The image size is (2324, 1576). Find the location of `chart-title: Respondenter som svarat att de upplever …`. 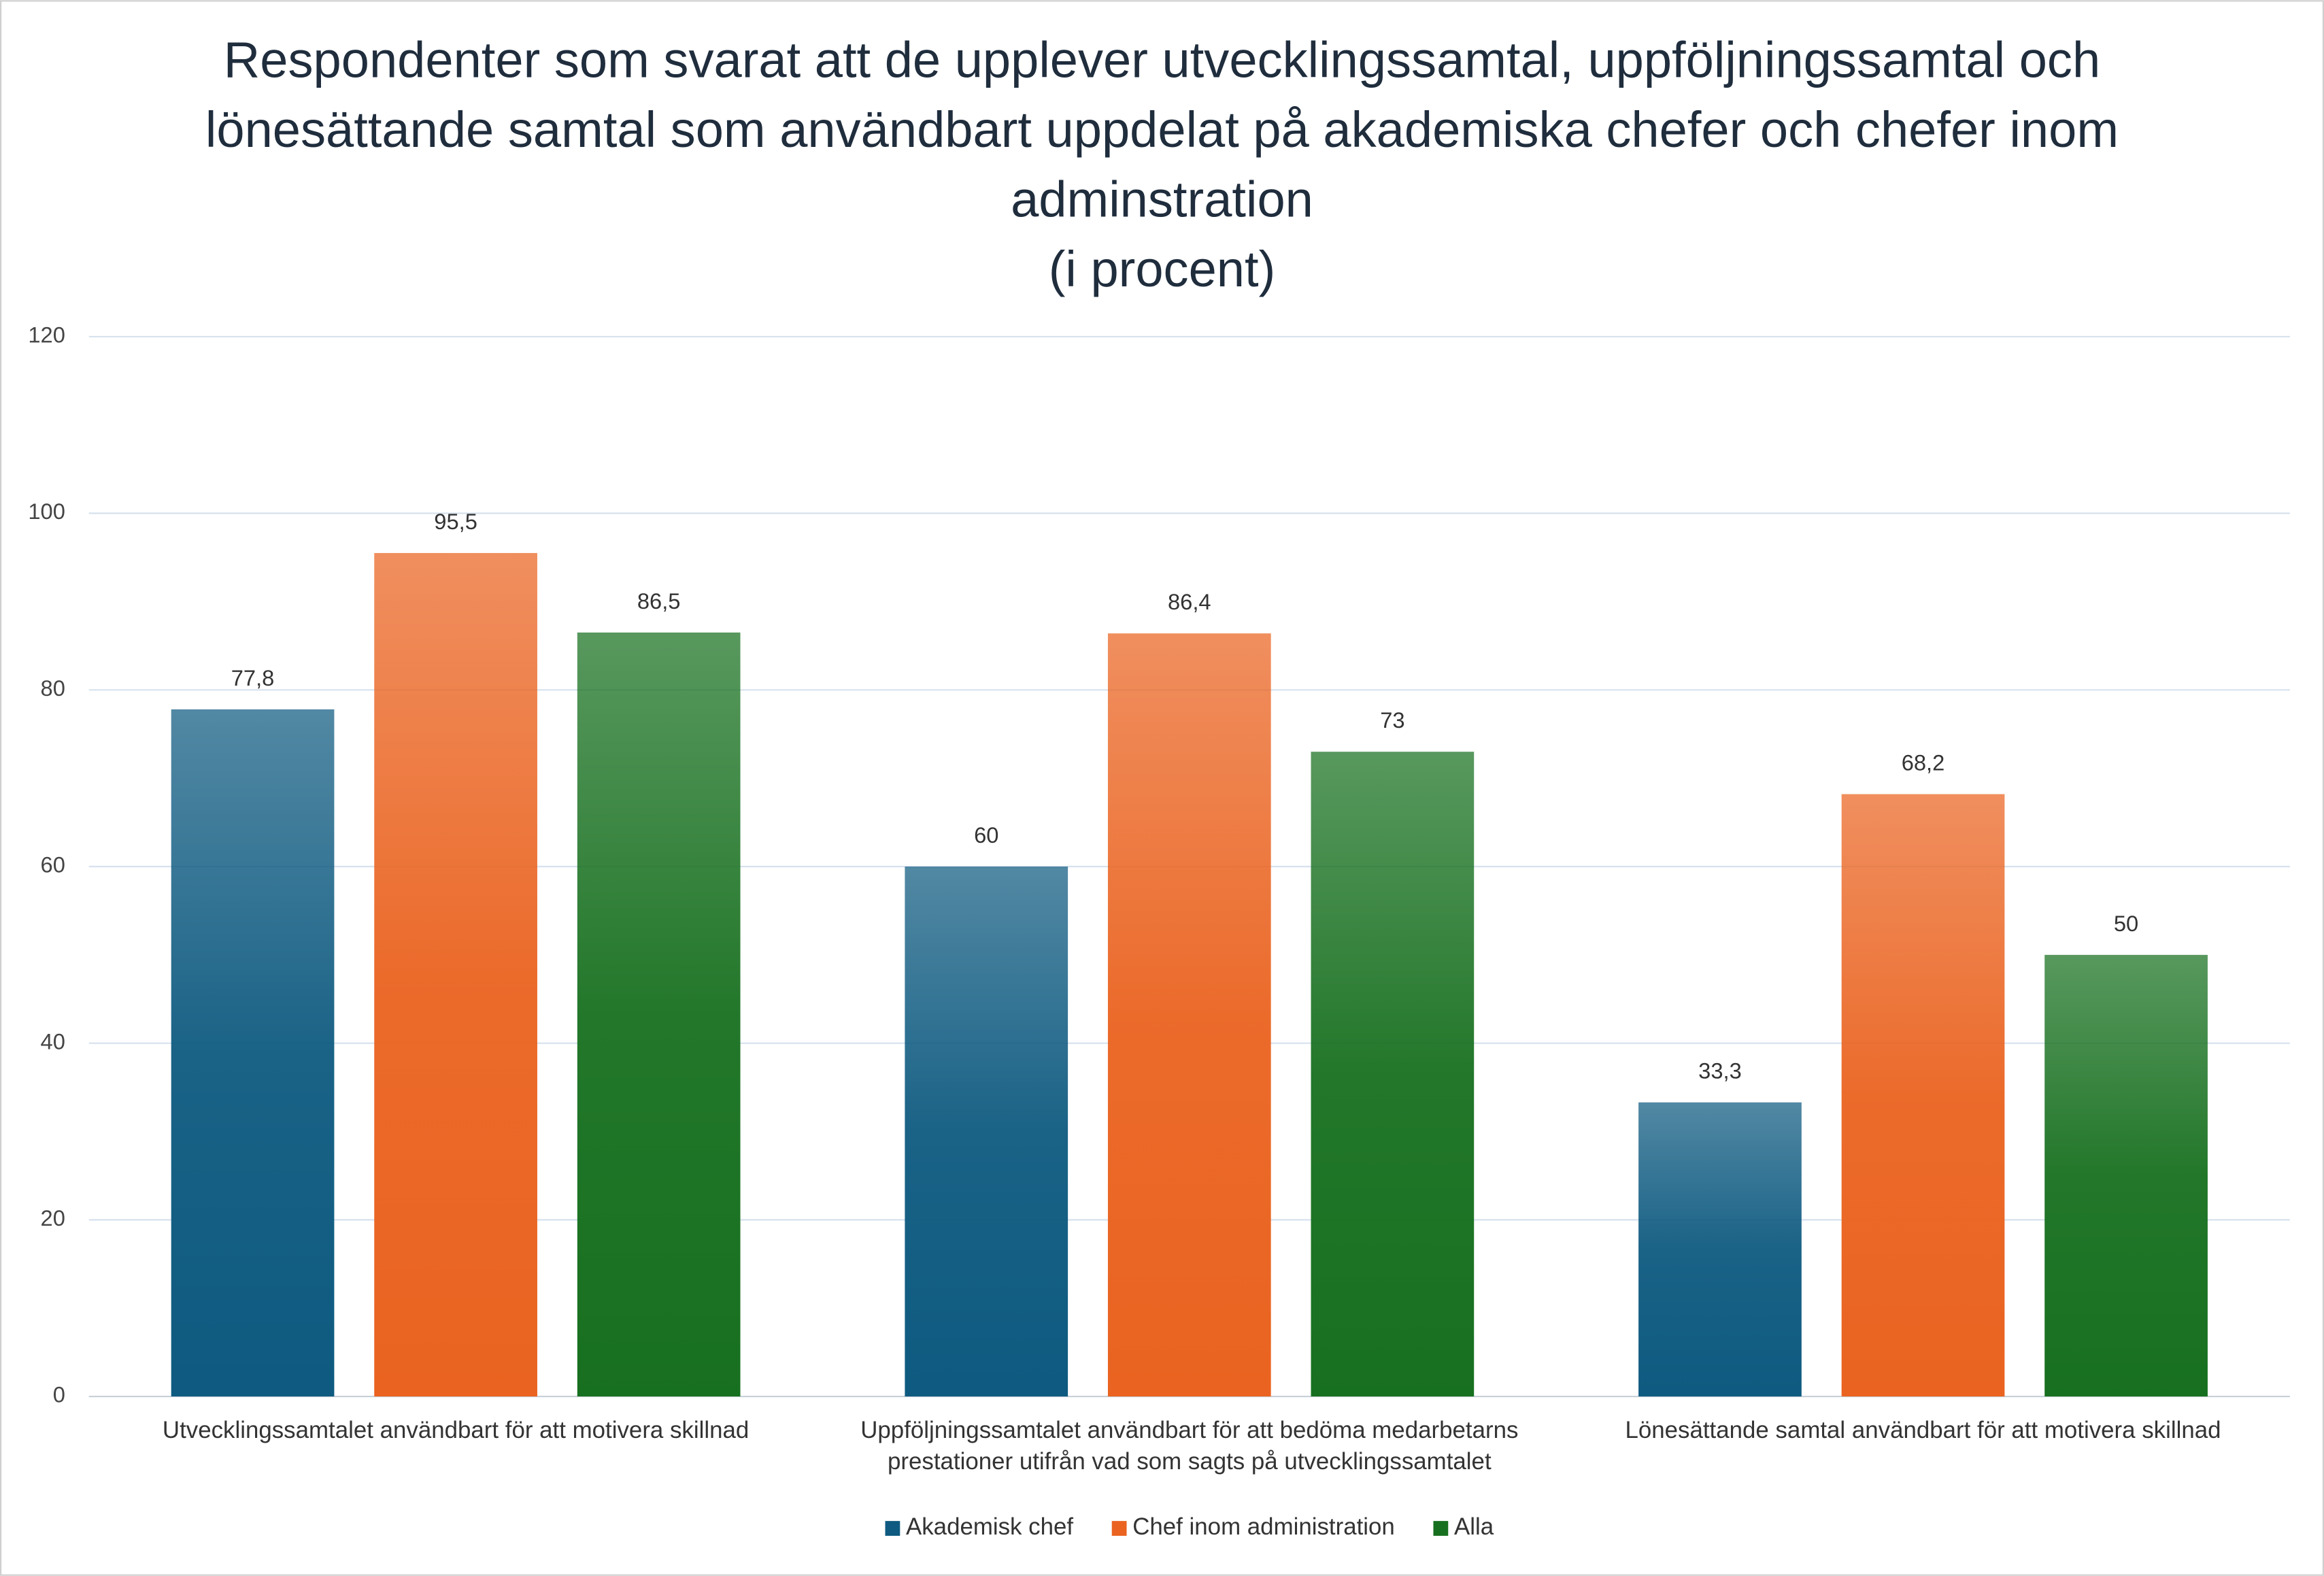

chart-title: Respondenter som svarat att de upplever … is located at coordinates (1162, 131).